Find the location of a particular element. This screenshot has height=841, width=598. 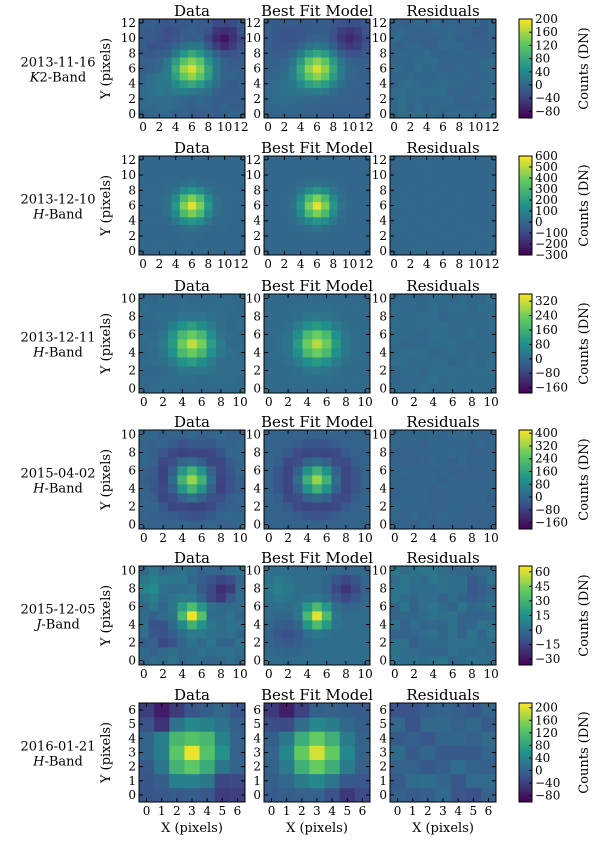

colorbar-tick-label: 0 is located at coordinates (539, 497).